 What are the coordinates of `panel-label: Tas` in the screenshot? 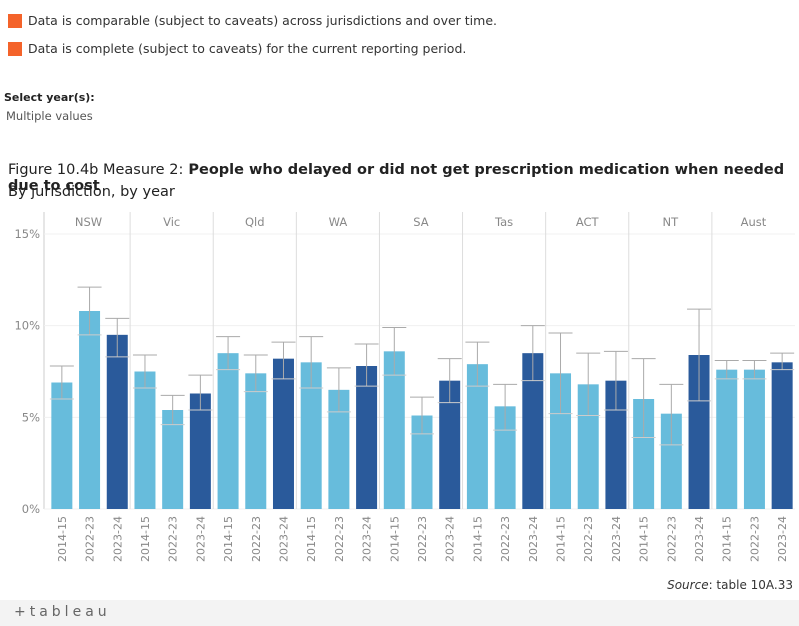 It's located at (503, 222).